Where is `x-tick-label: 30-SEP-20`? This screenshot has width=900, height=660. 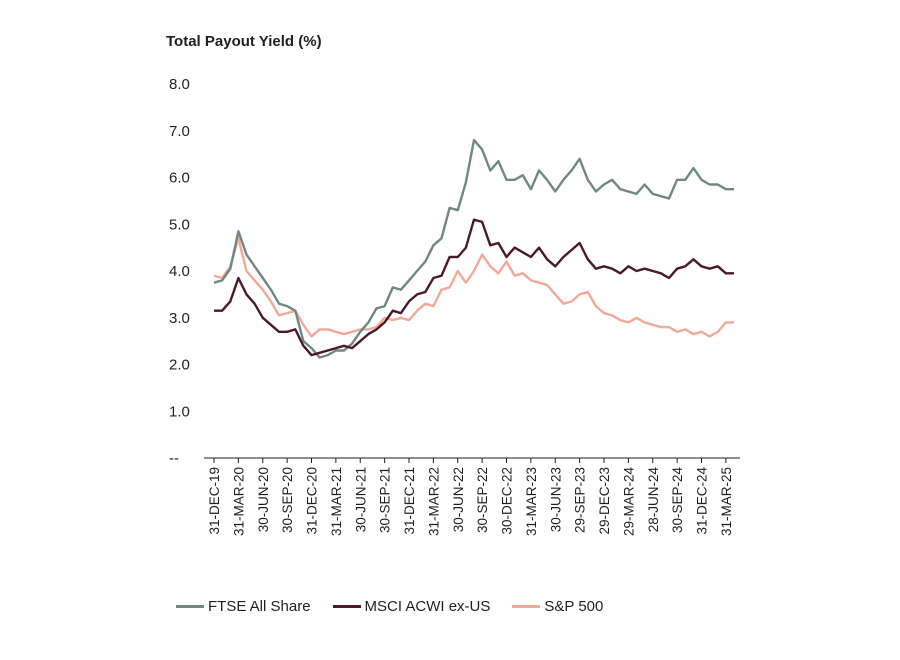 x-tick-label: 30-SEP-20 is located at coordinates (287, 500).